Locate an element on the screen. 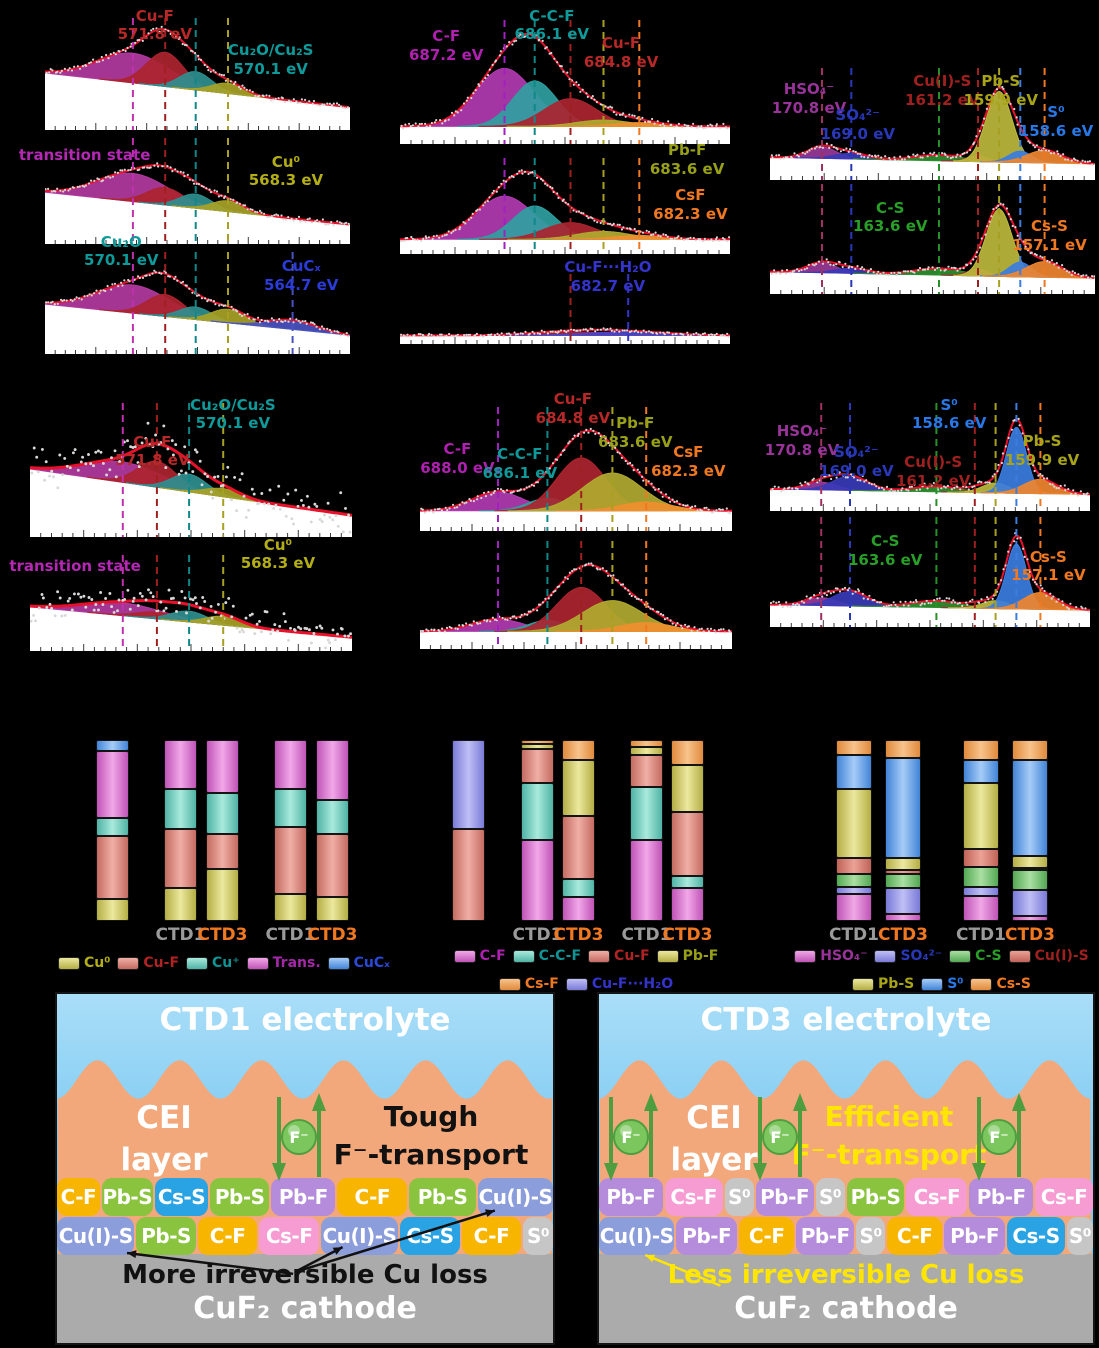  cei-tiles-bottom-row: Cu(I)-S Pb-S C-F Cs-F Cu(I)-S Cs-S C-F S⁰ is located at coordinates (305, 1236).